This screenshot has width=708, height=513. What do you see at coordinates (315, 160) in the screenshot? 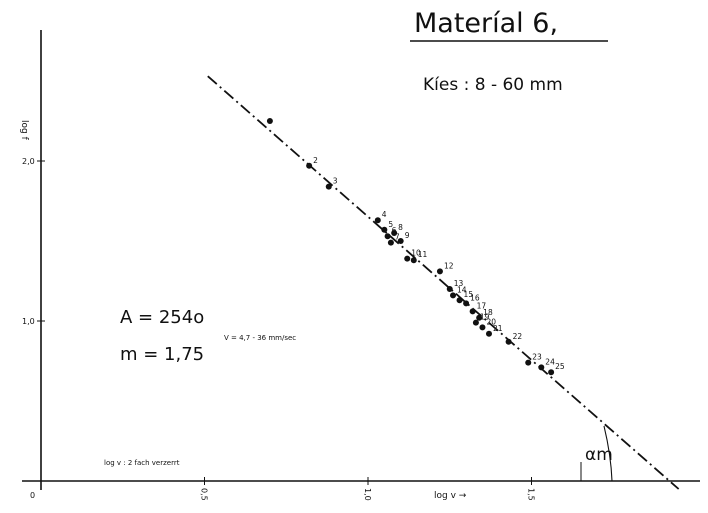
I see `point-label-1: 2` at bounding box center [315, 160].